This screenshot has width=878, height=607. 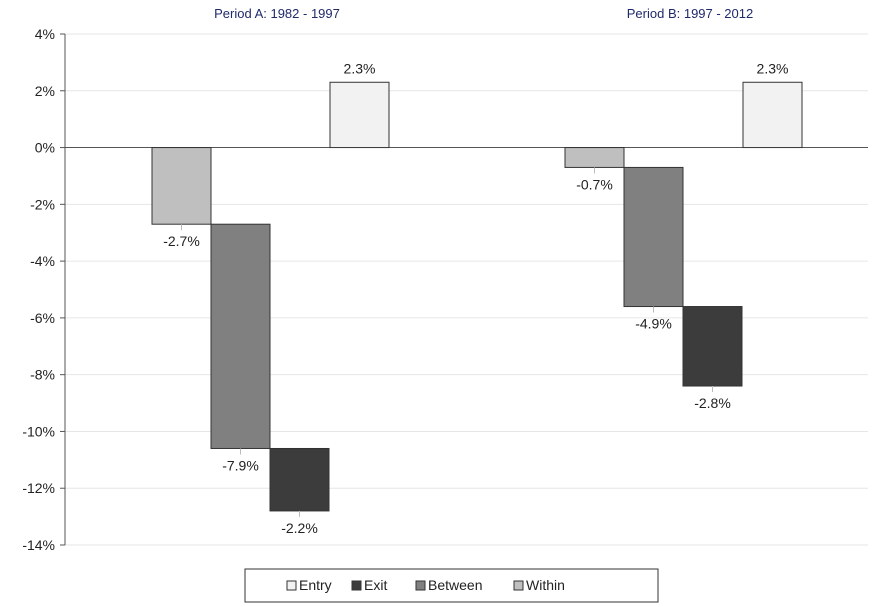 What do you see at coordinates (42, 318) in the screenshot?
I see `y-tick-label: -6%` at bounding box center [42, 318].